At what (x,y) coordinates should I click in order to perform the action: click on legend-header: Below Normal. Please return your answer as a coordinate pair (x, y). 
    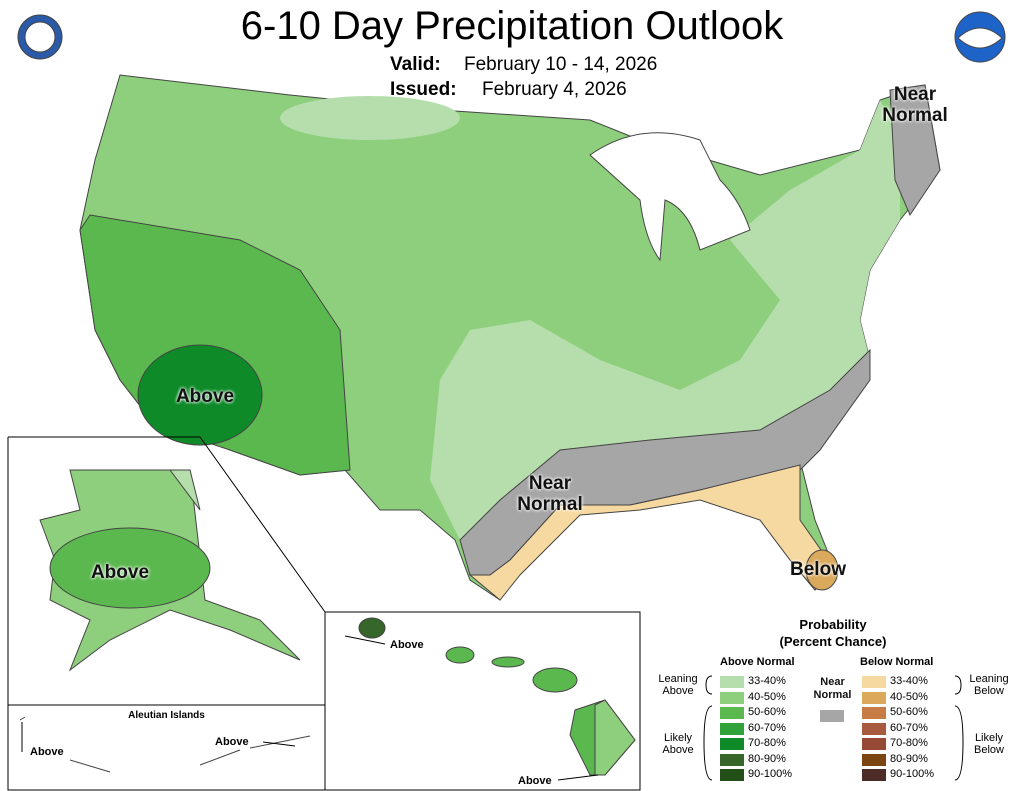
    Looking at the image, I should click on (897, 662).